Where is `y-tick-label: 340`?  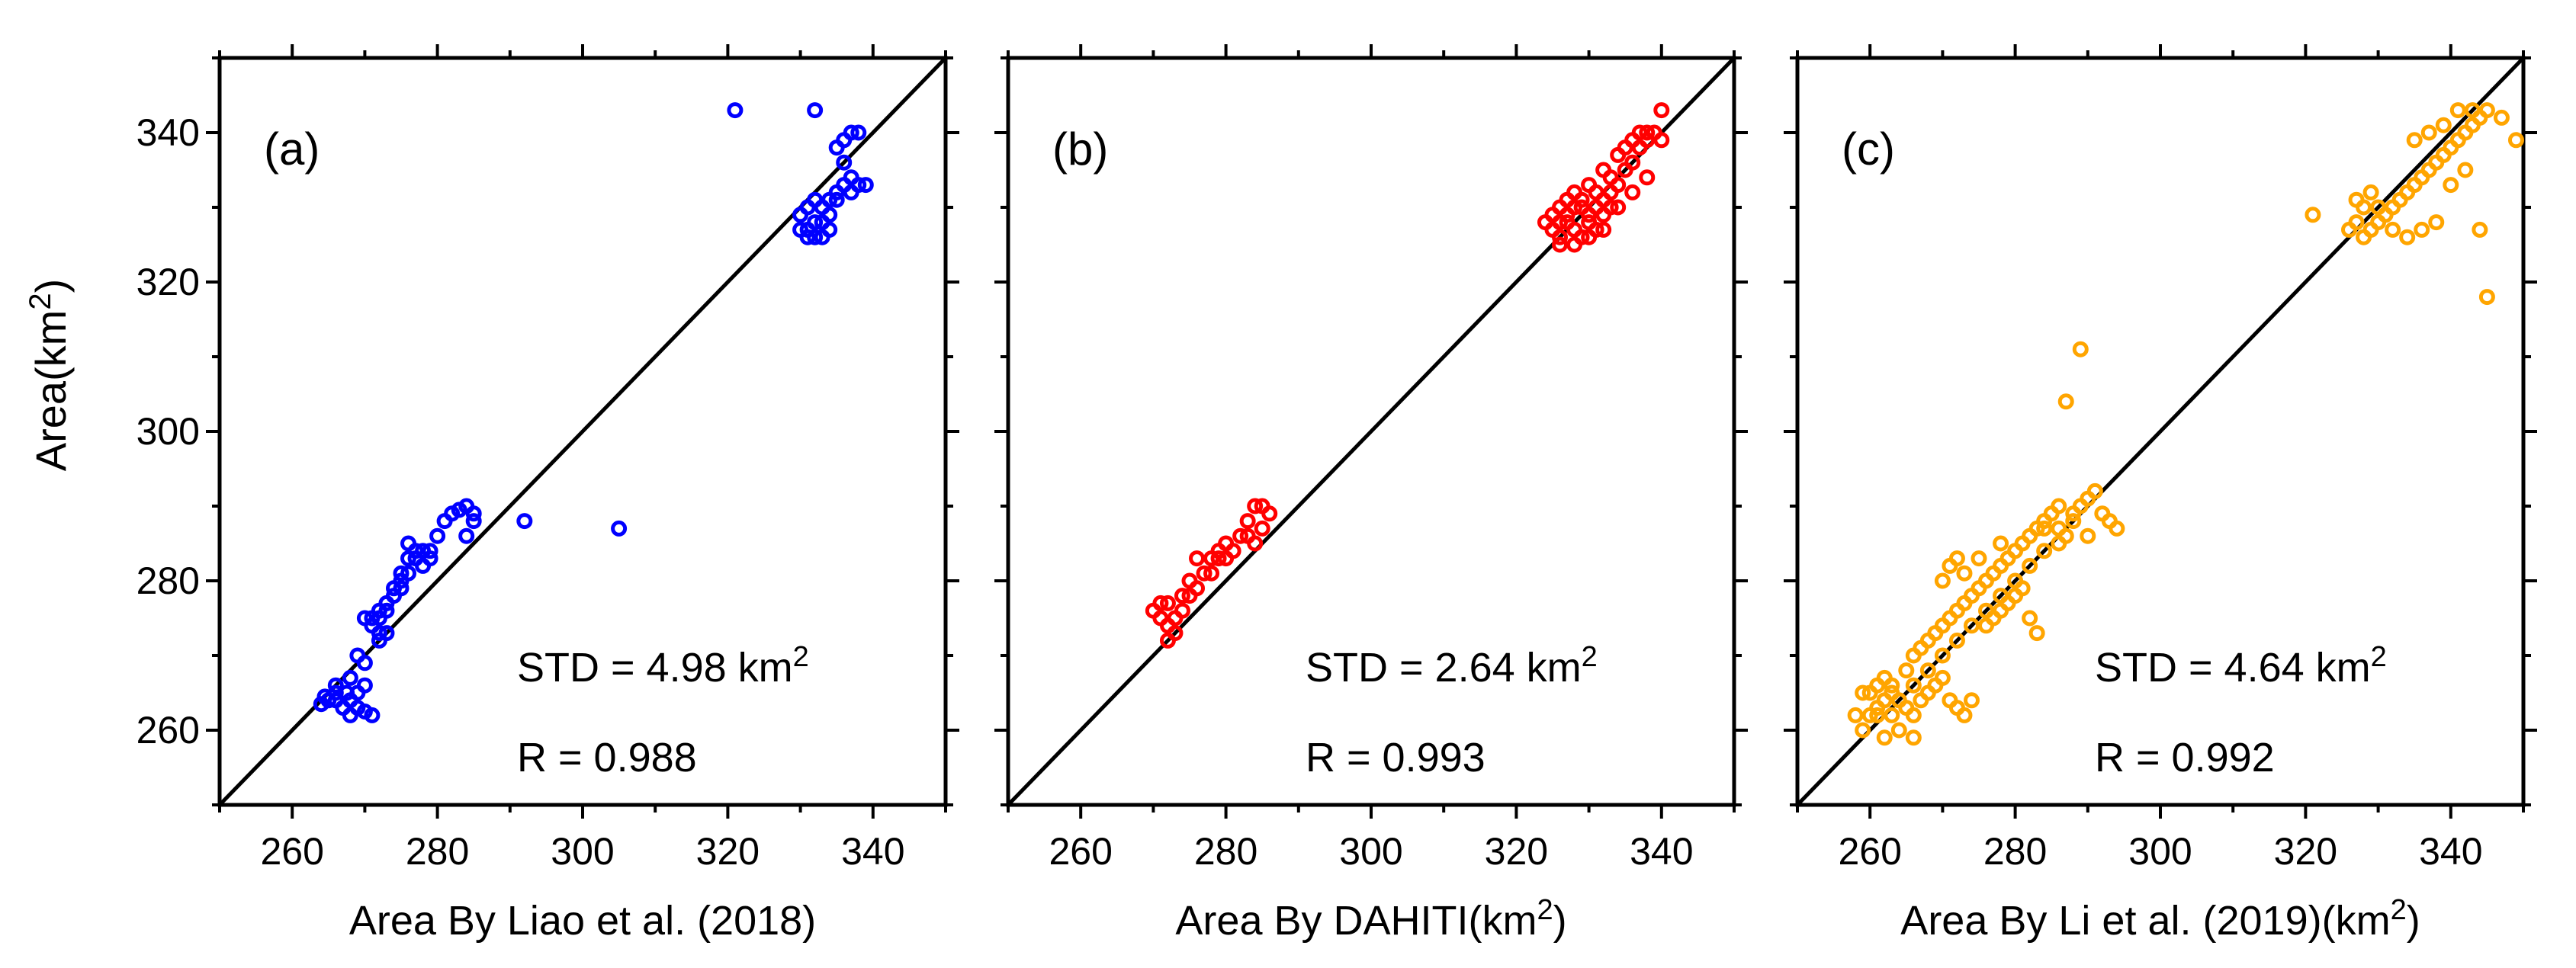 y-tick-label: 340 is located at coordinates (168, 132).